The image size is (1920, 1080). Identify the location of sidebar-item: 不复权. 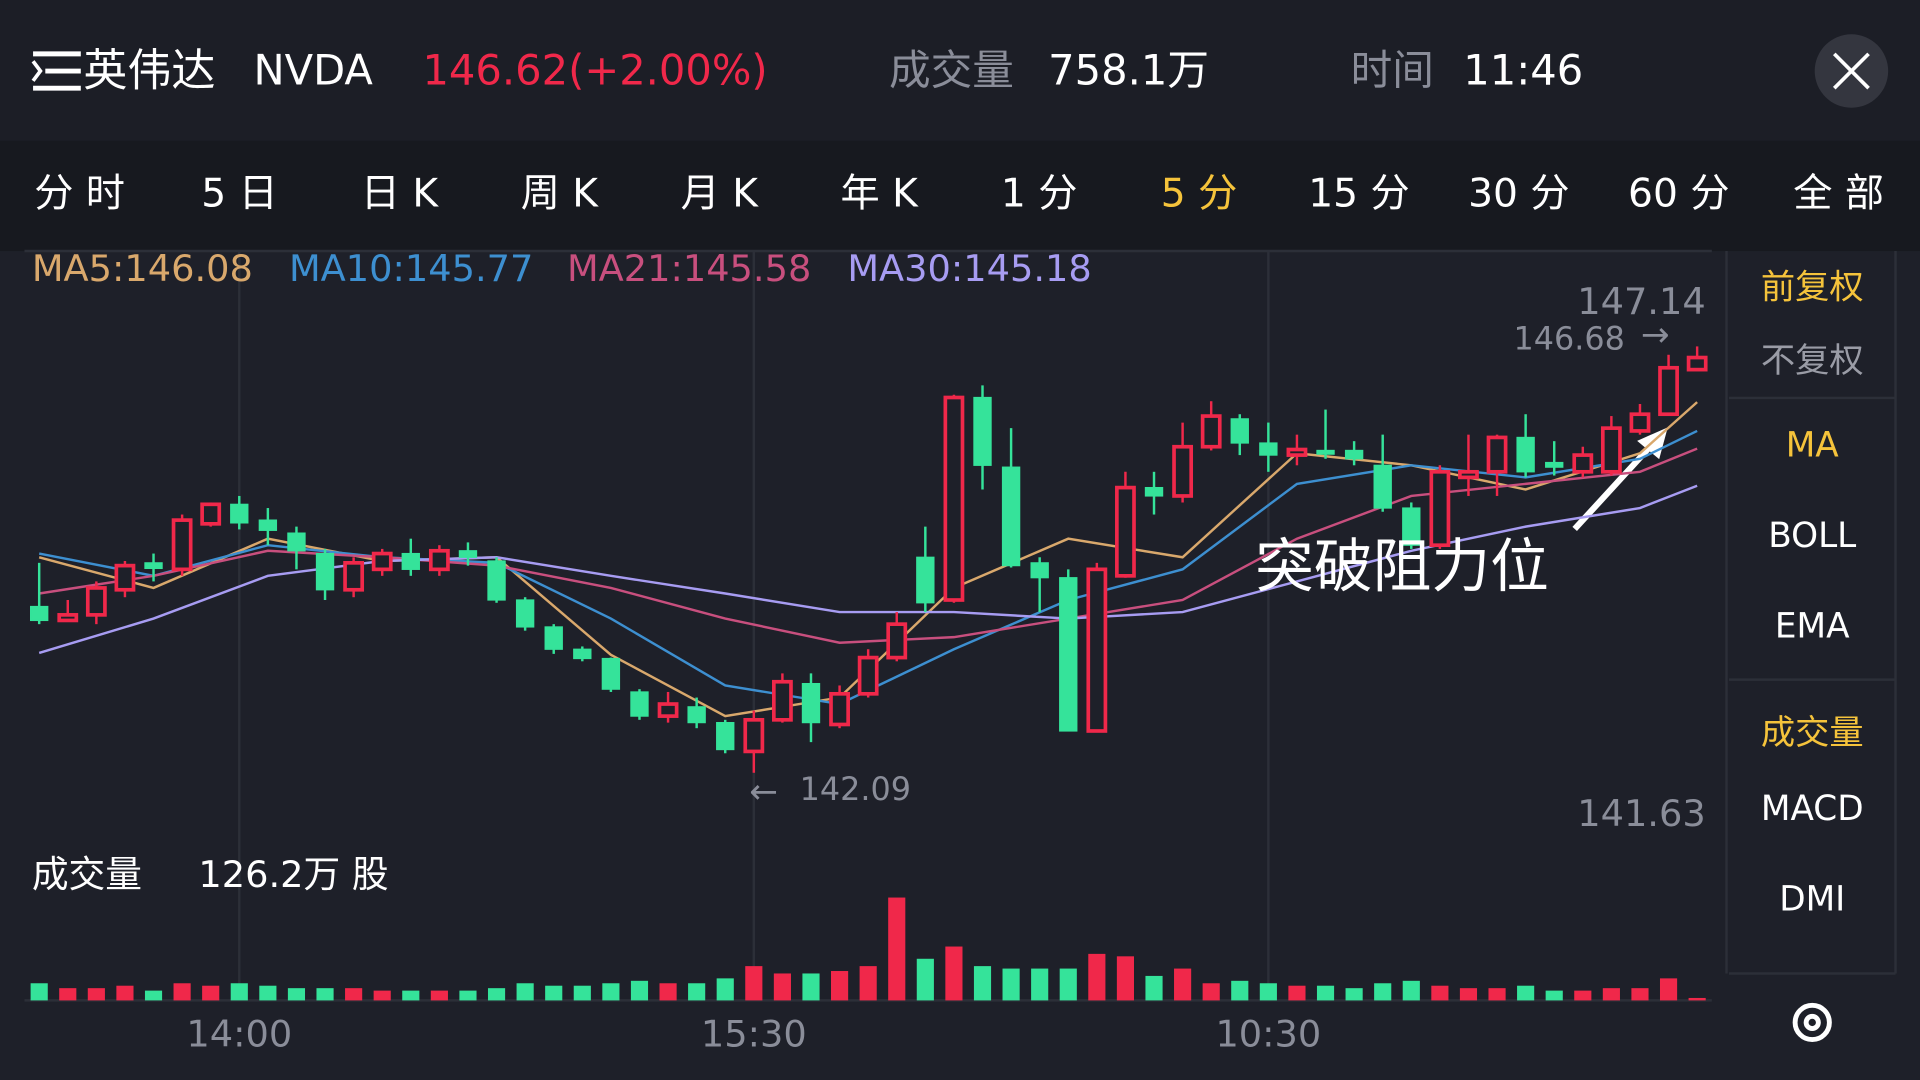
(1812, 361).